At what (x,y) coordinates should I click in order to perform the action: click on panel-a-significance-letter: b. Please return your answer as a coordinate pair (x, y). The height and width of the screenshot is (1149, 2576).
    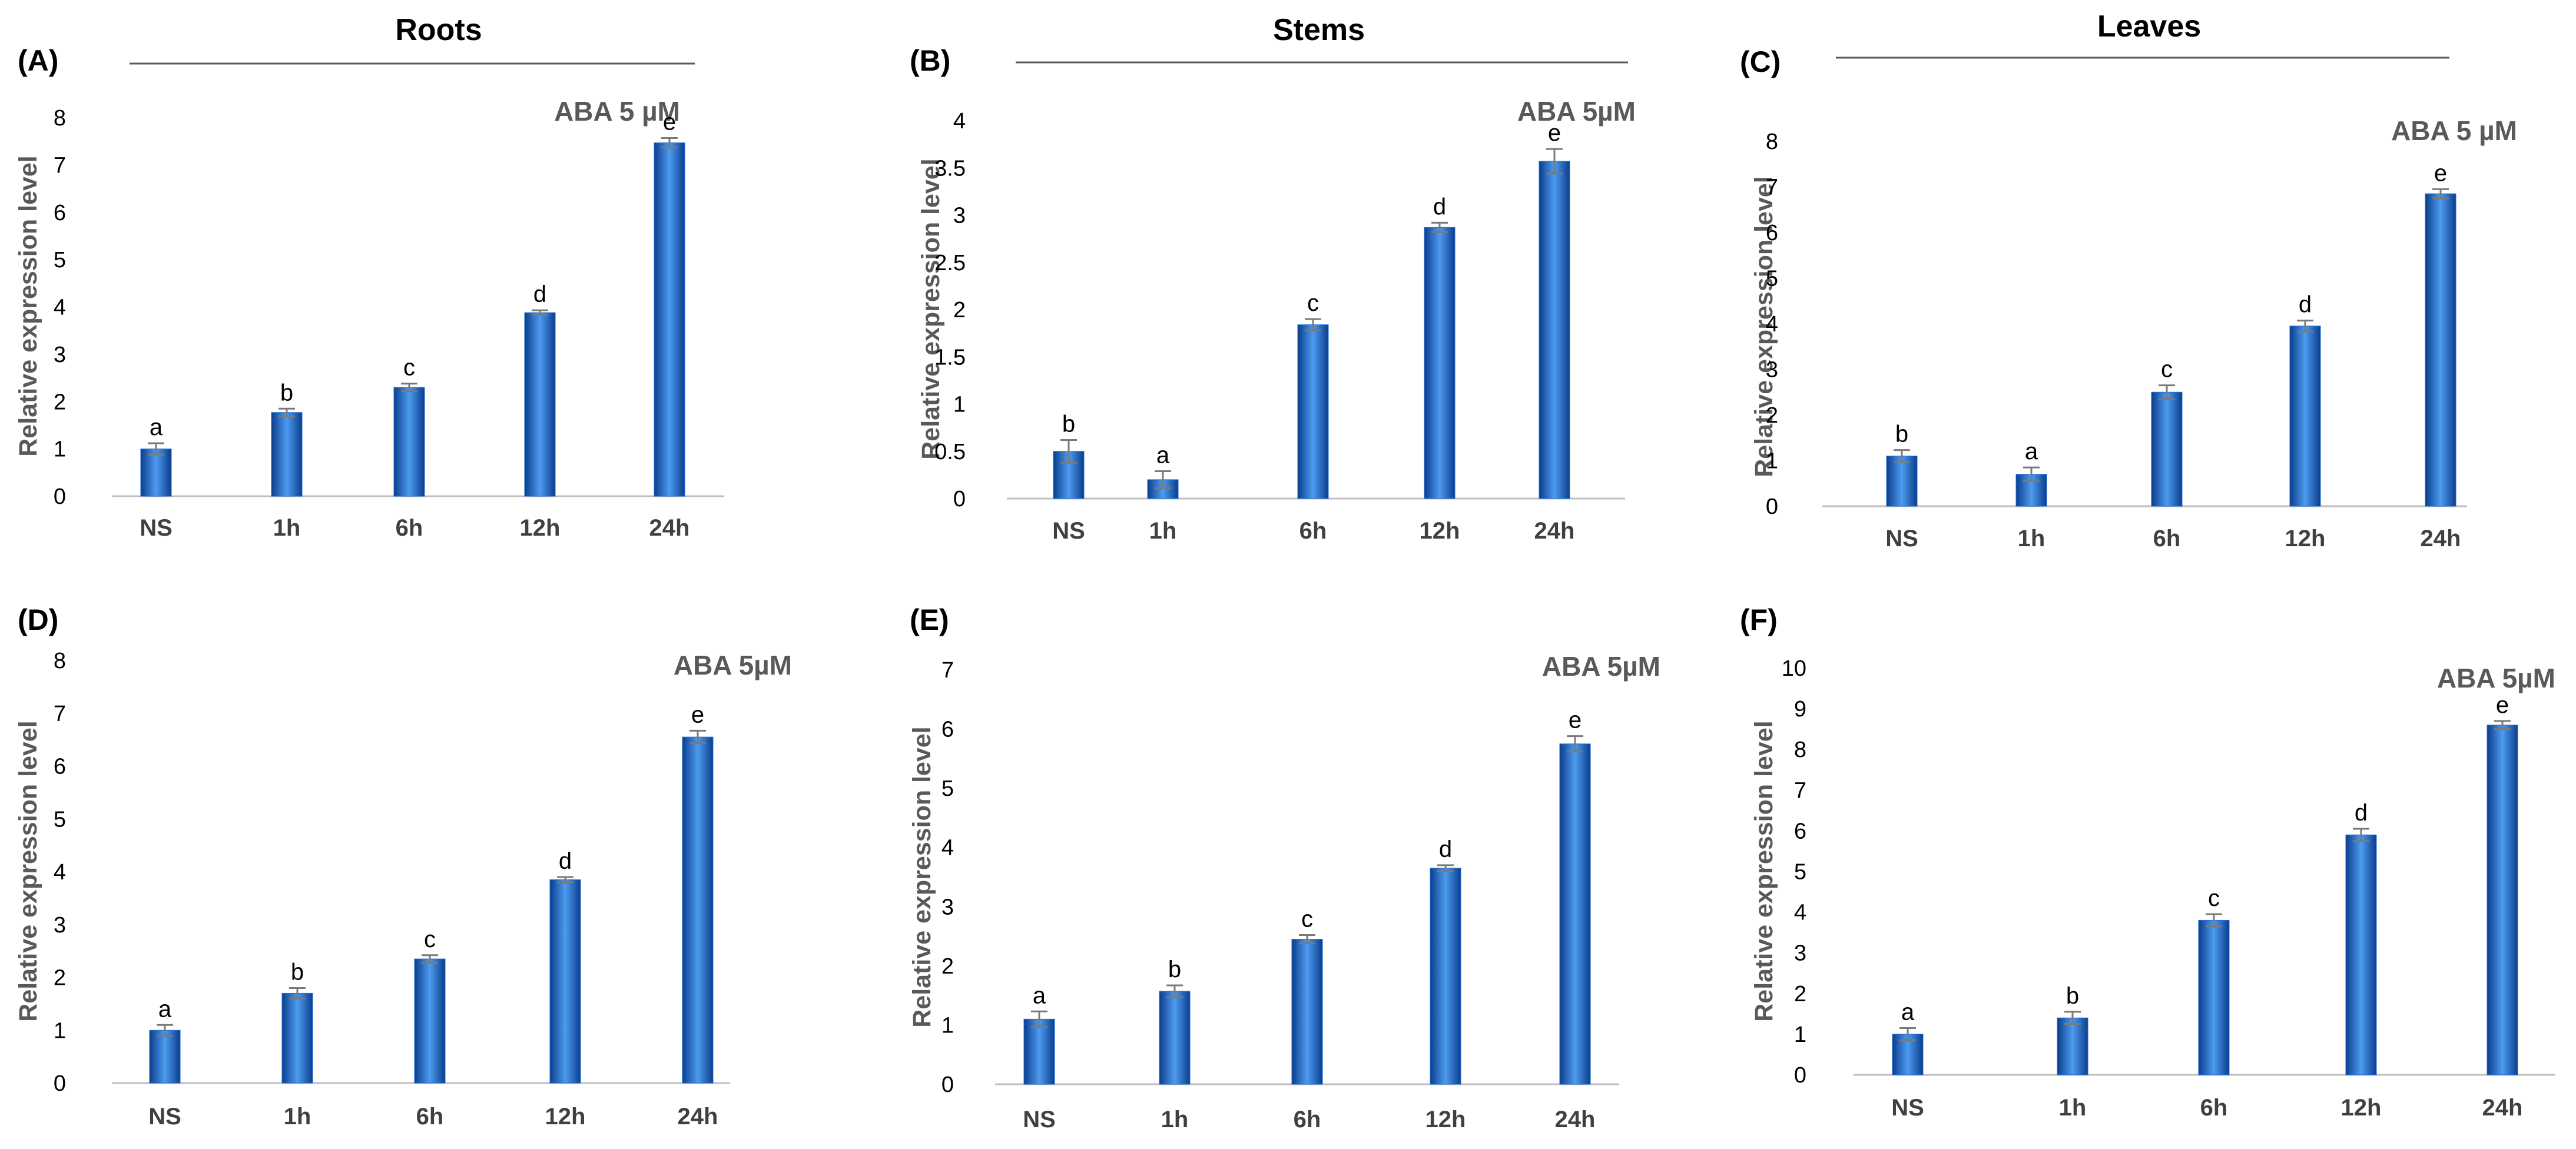
    Looking at the image, I should click on (286, 393).